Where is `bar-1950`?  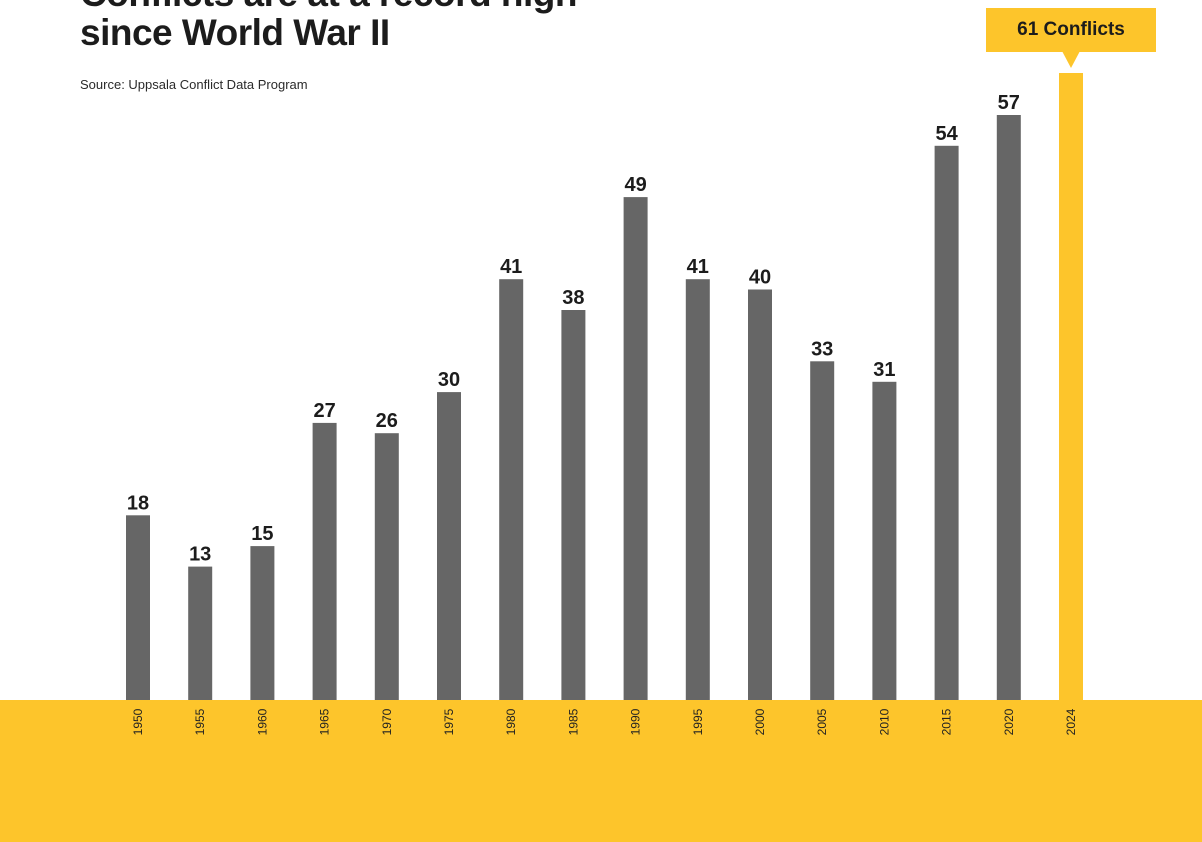 bar-1950 is located at coordinates (138, 607).